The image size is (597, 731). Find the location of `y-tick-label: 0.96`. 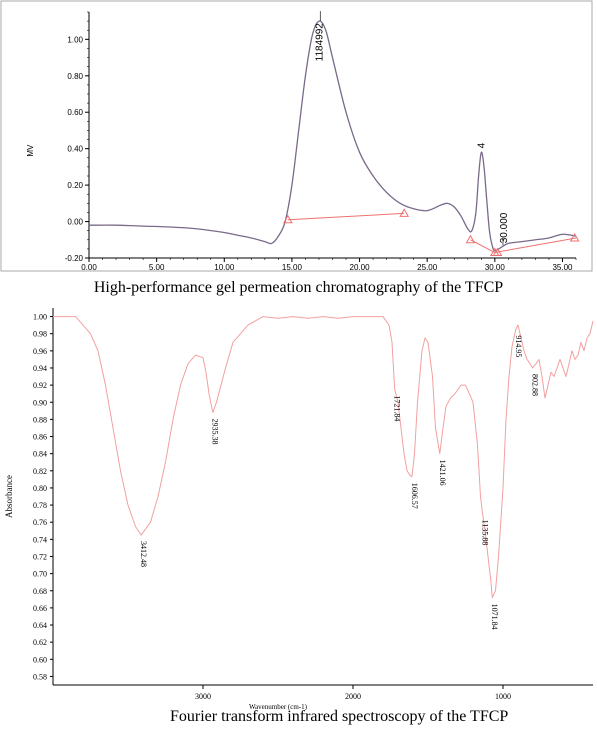

y-tick-label: 0.96 is located at coordinates (40, 351).